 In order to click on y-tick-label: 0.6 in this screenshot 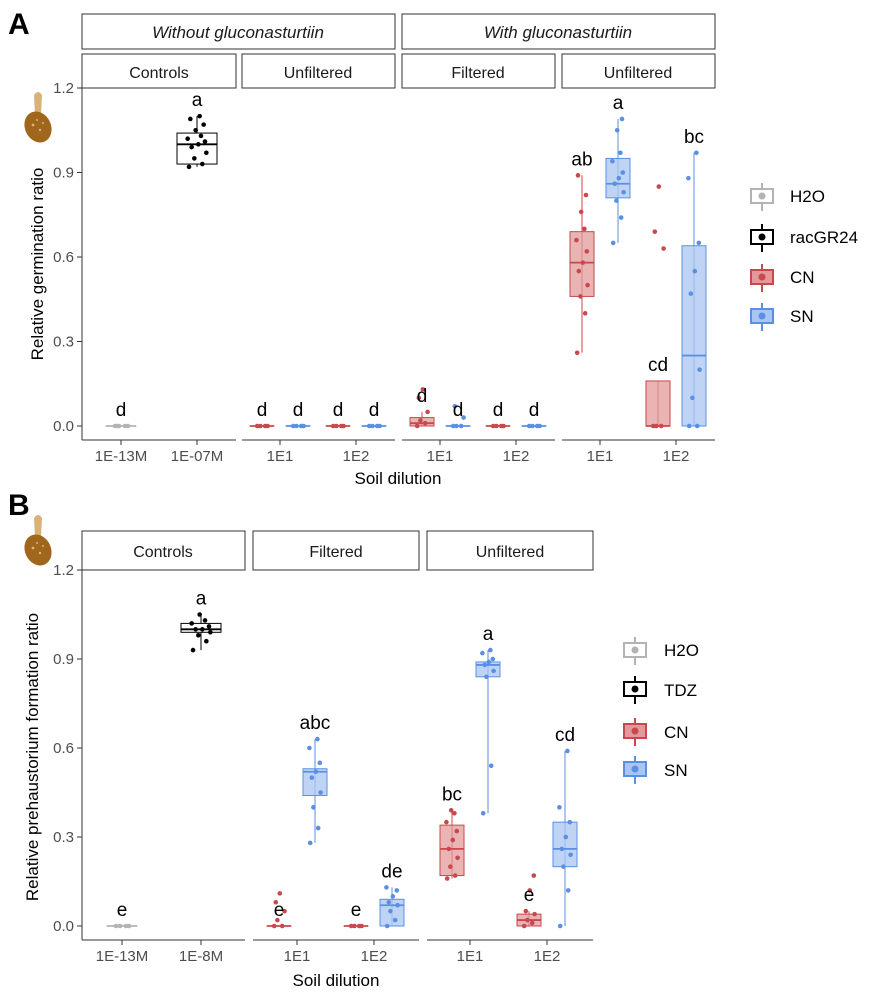, I will do `click(63, 748)`.